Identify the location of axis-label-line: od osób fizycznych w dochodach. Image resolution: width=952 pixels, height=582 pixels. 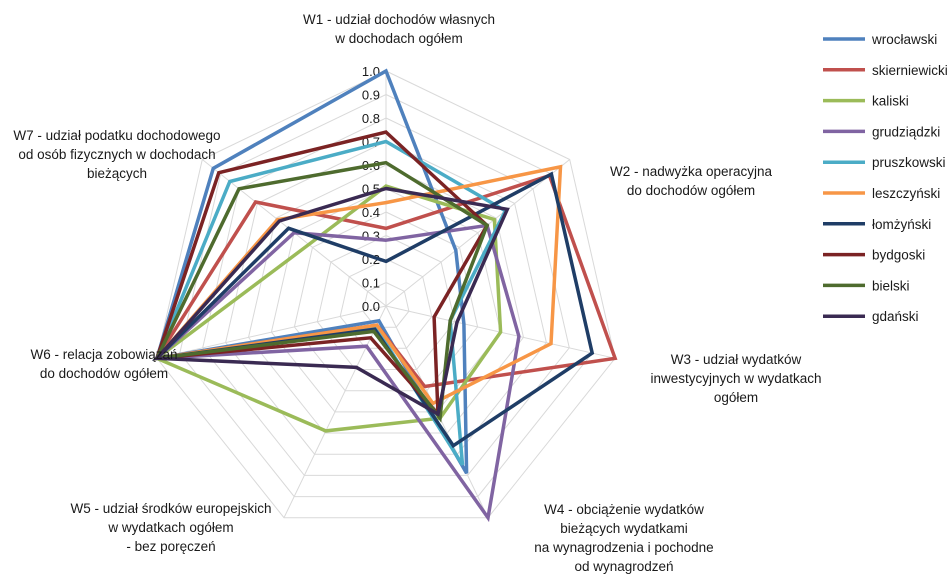
(116, 154).